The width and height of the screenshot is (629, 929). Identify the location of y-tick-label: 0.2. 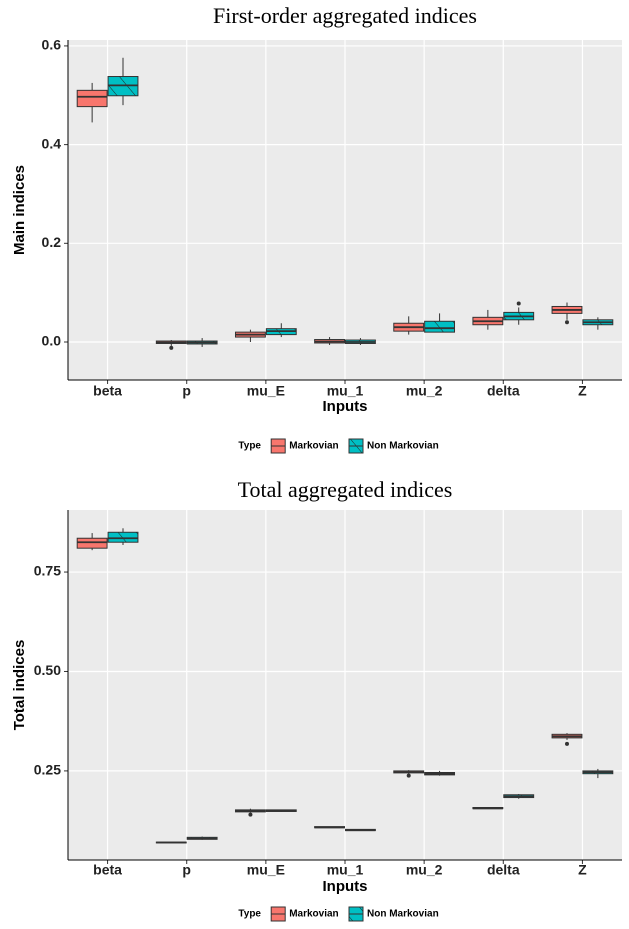
(52, 242).